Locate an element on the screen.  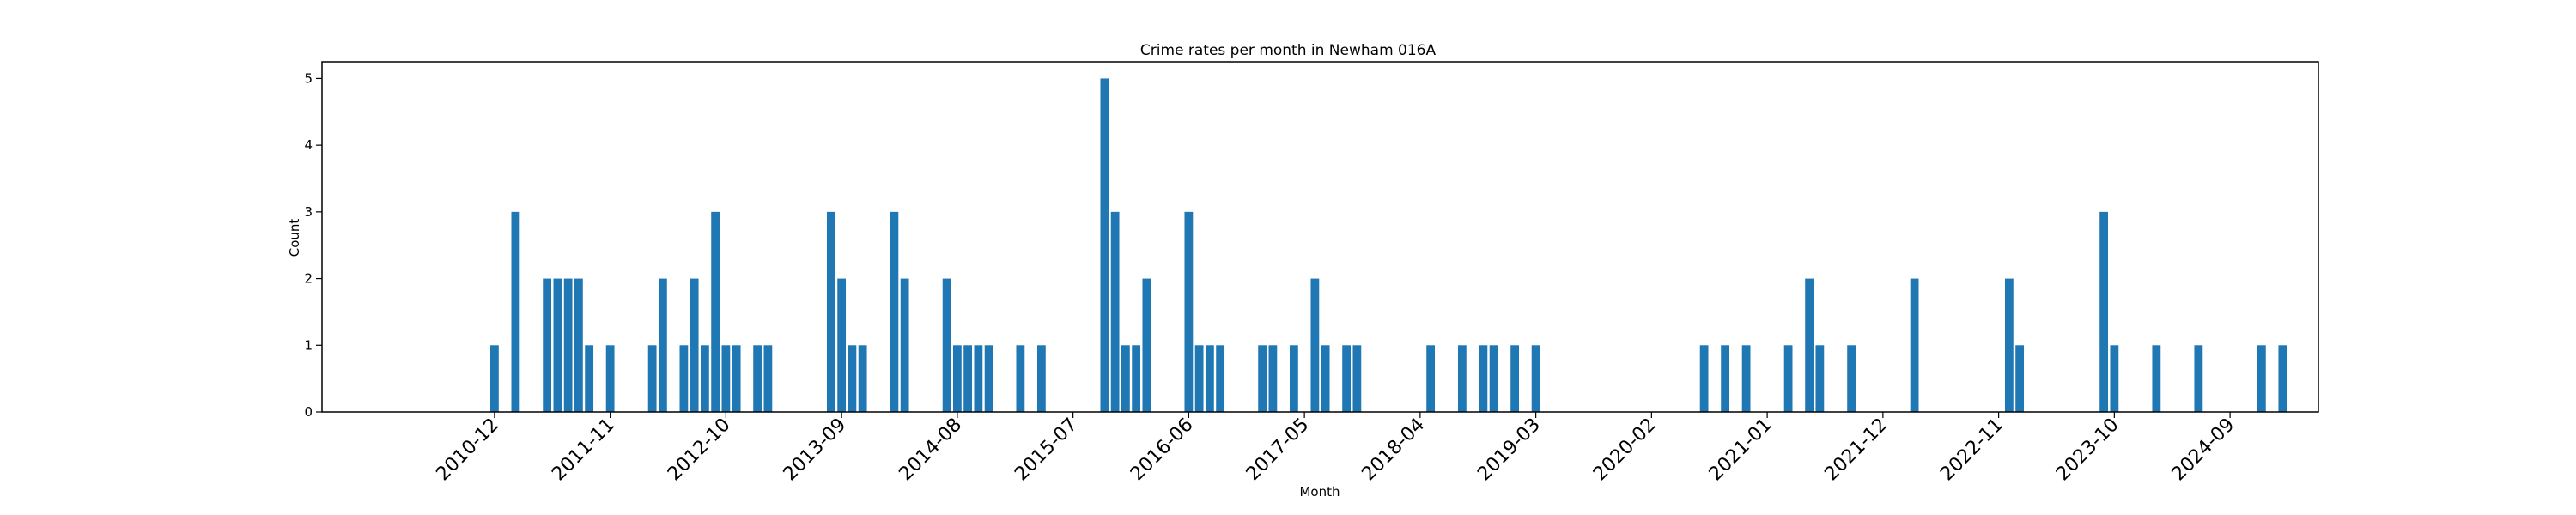
y-tick-label-3: 3 is located at coordinates (308, 212).